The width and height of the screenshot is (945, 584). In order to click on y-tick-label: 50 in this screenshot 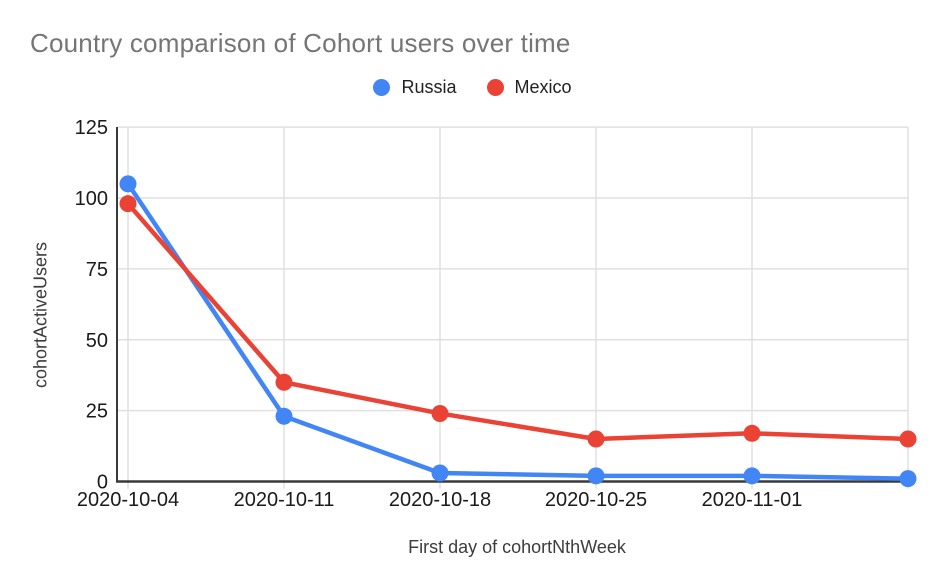, I will do `click(97, 341)`.